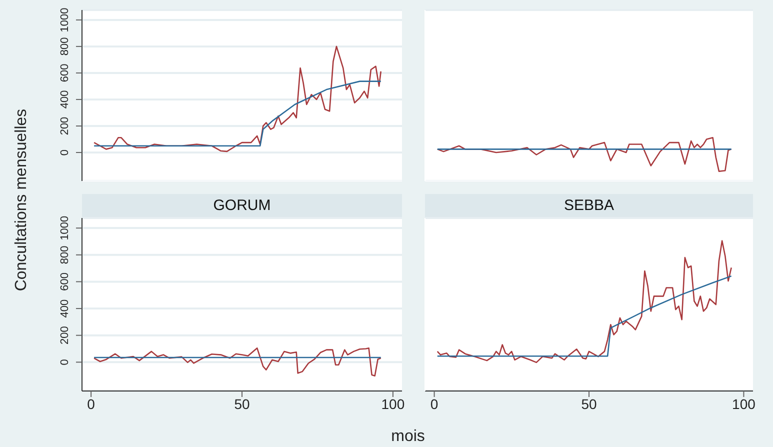 This screenshot has height=447, width=773. I want to click on chart-title: SEBBA, so click(589, 206).